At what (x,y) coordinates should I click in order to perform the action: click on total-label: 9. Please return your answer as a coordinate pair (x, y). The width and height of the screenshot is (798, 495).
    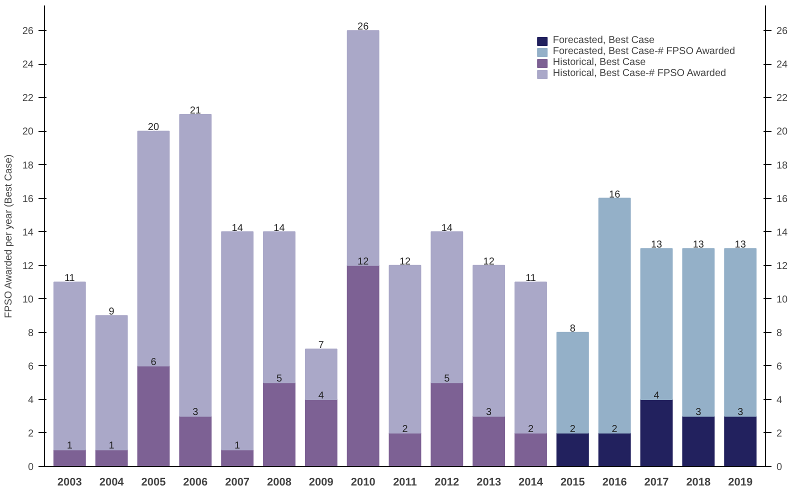
    Looking at the image, I should click on (111, 312).